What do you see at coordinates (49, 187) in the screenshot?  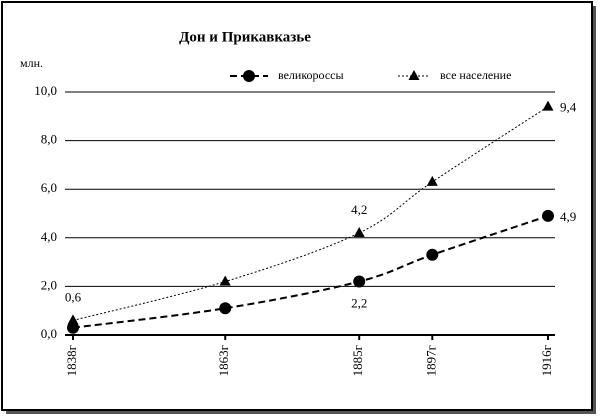 I see `y-tick-label: 6,0` at bounding box center [49, 187].